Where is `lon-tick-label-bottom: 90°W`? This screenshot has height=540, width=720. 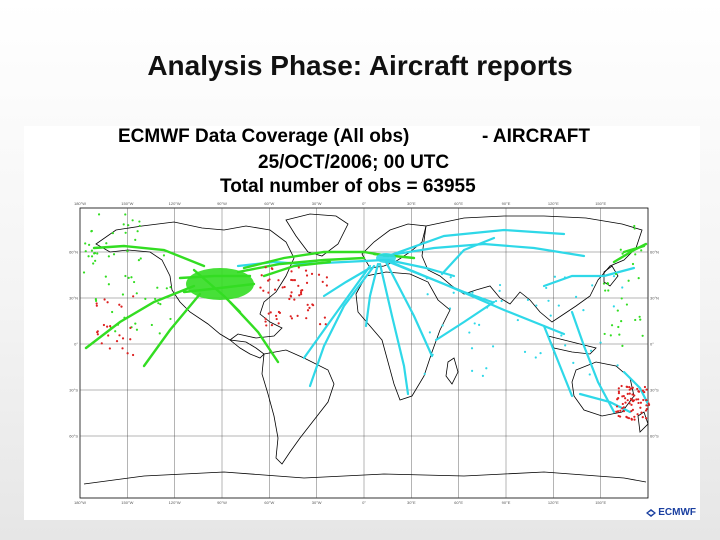
lon-tick-label-bottom: 90°W is located at coordinates (222, 502).